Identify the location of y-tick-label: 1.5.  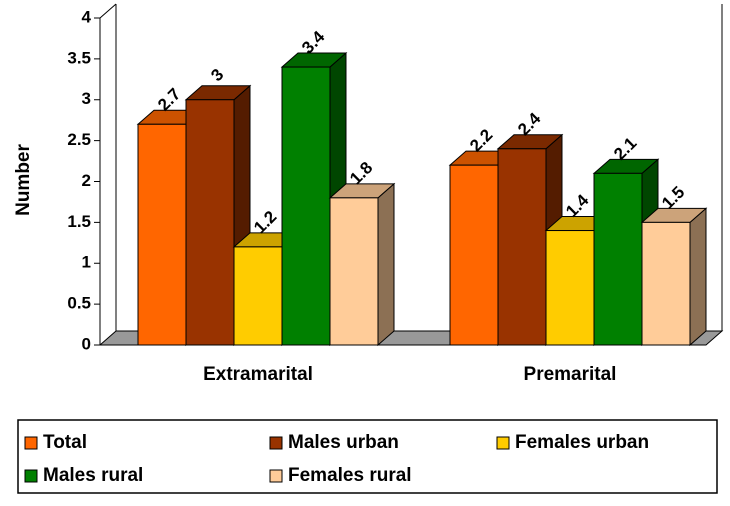
(79, 221).